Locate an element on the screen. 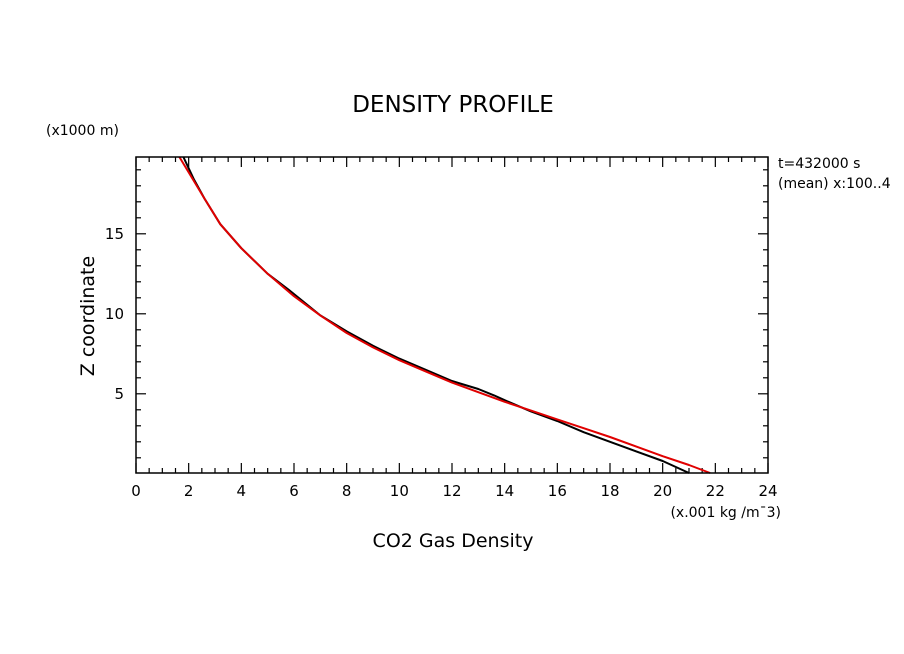 Image resolution: width=904 pixels, height=654 pixels. x-units-label: (x.001 kg /m¯3) is located at coordinates (725, 513).